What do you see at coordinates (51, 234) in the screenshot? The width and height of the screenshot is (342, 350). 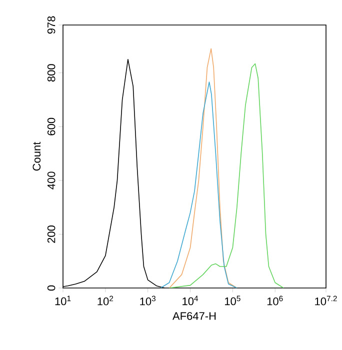 I see `y-tick-label: 200` at bounding box center [51, 234].